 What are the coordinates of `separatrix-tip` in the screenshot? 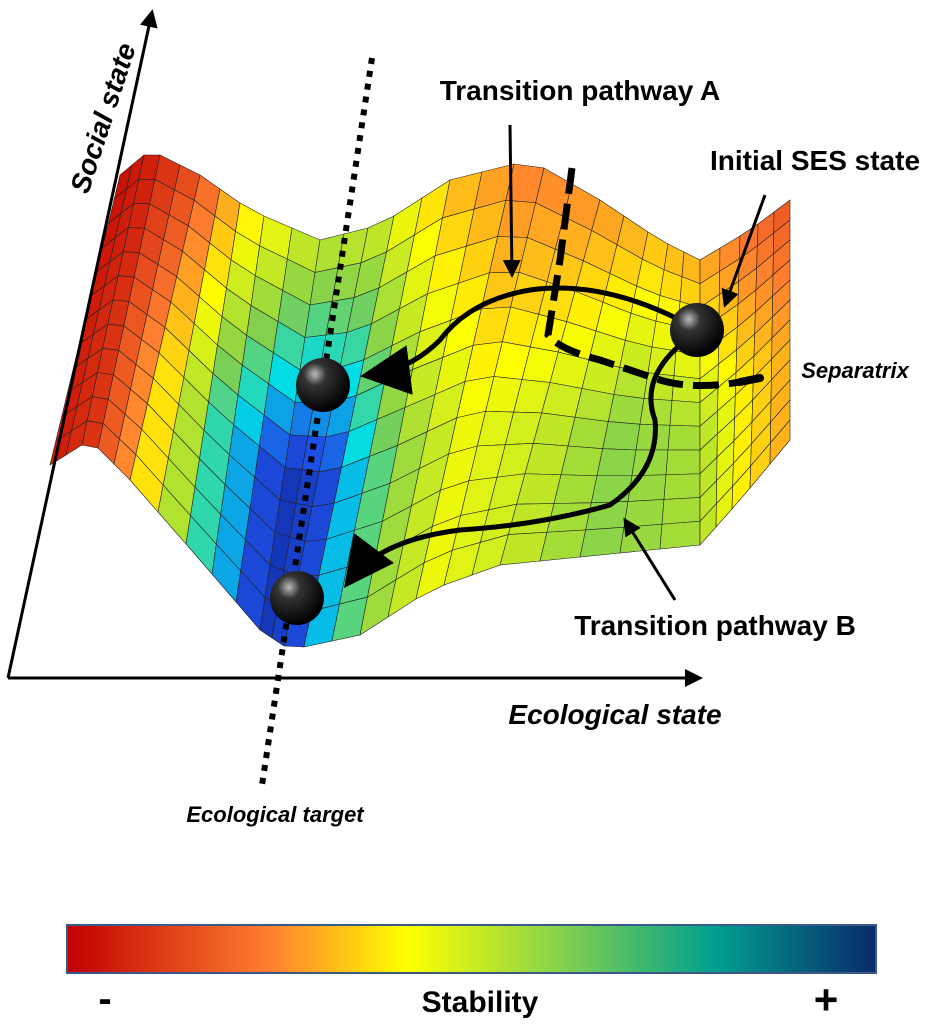 It's located at (750, 380).